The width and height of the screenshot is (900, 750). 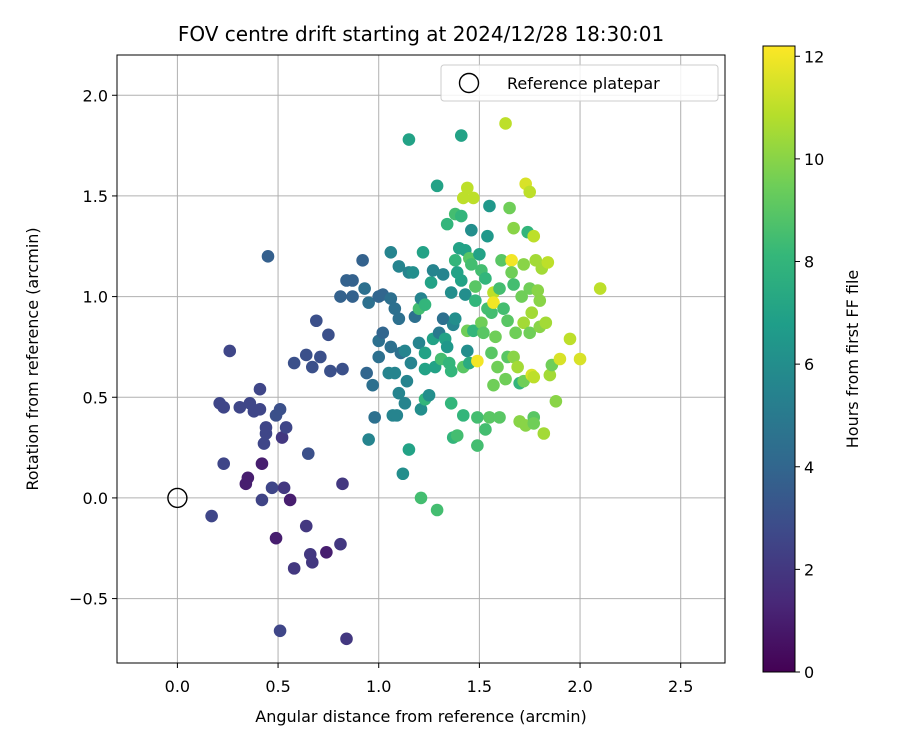 What do you see at coordinates (814, 159) in the screenshot?
I see `colorbar-tick-label: 10` at bounding box center [814, 159].